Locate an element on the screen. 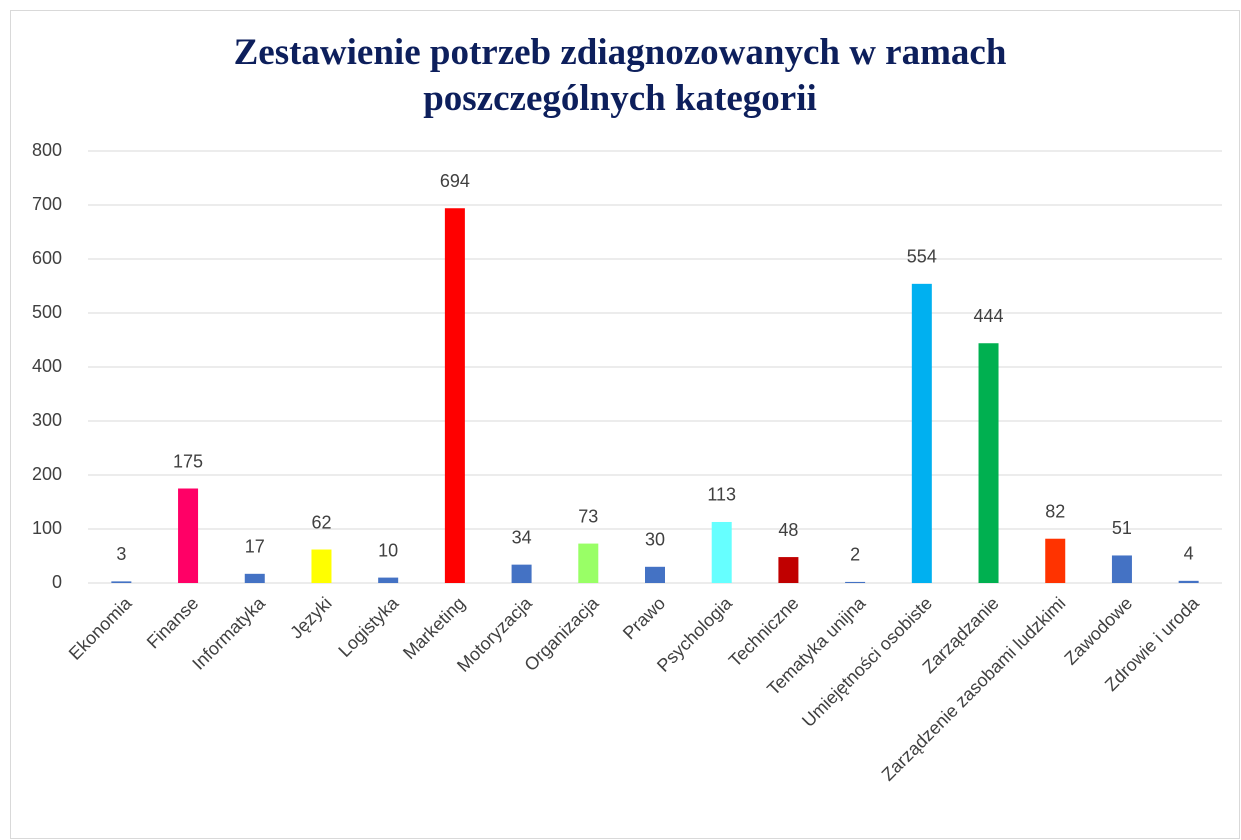 This screenshot has height=840, width=1241. y-tick-label: 400 is located at coordinates (47, 366).